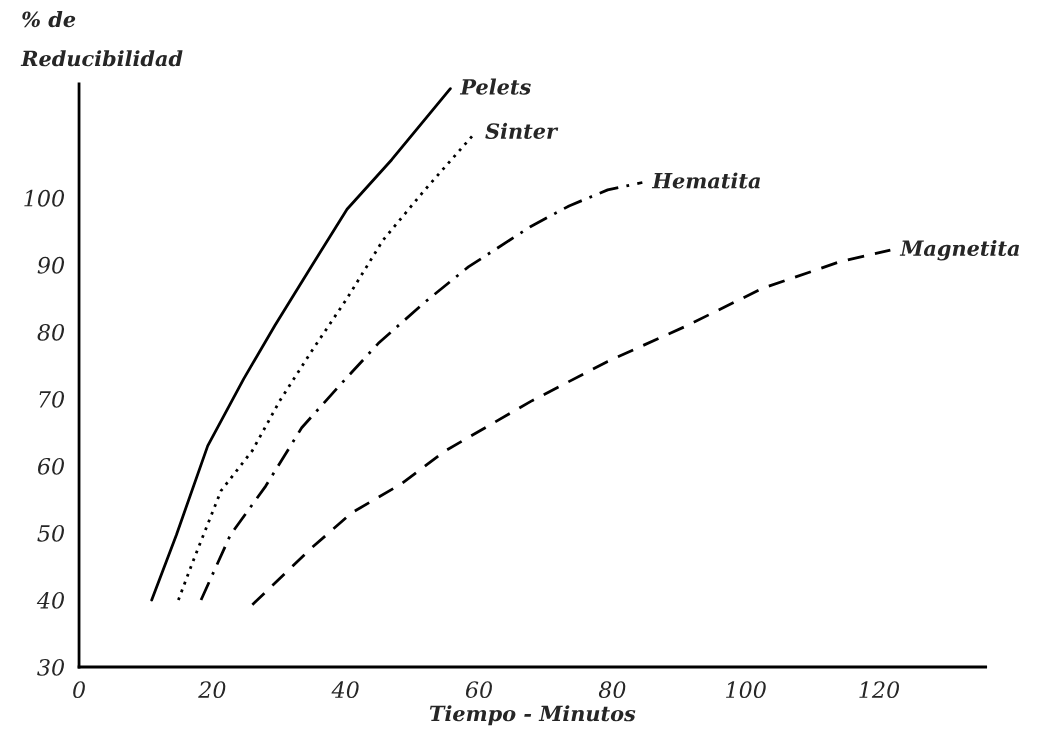  Describe the element at coordinates (51, 667) in the screenshot. I see `y-tick-label: 30` at that location.